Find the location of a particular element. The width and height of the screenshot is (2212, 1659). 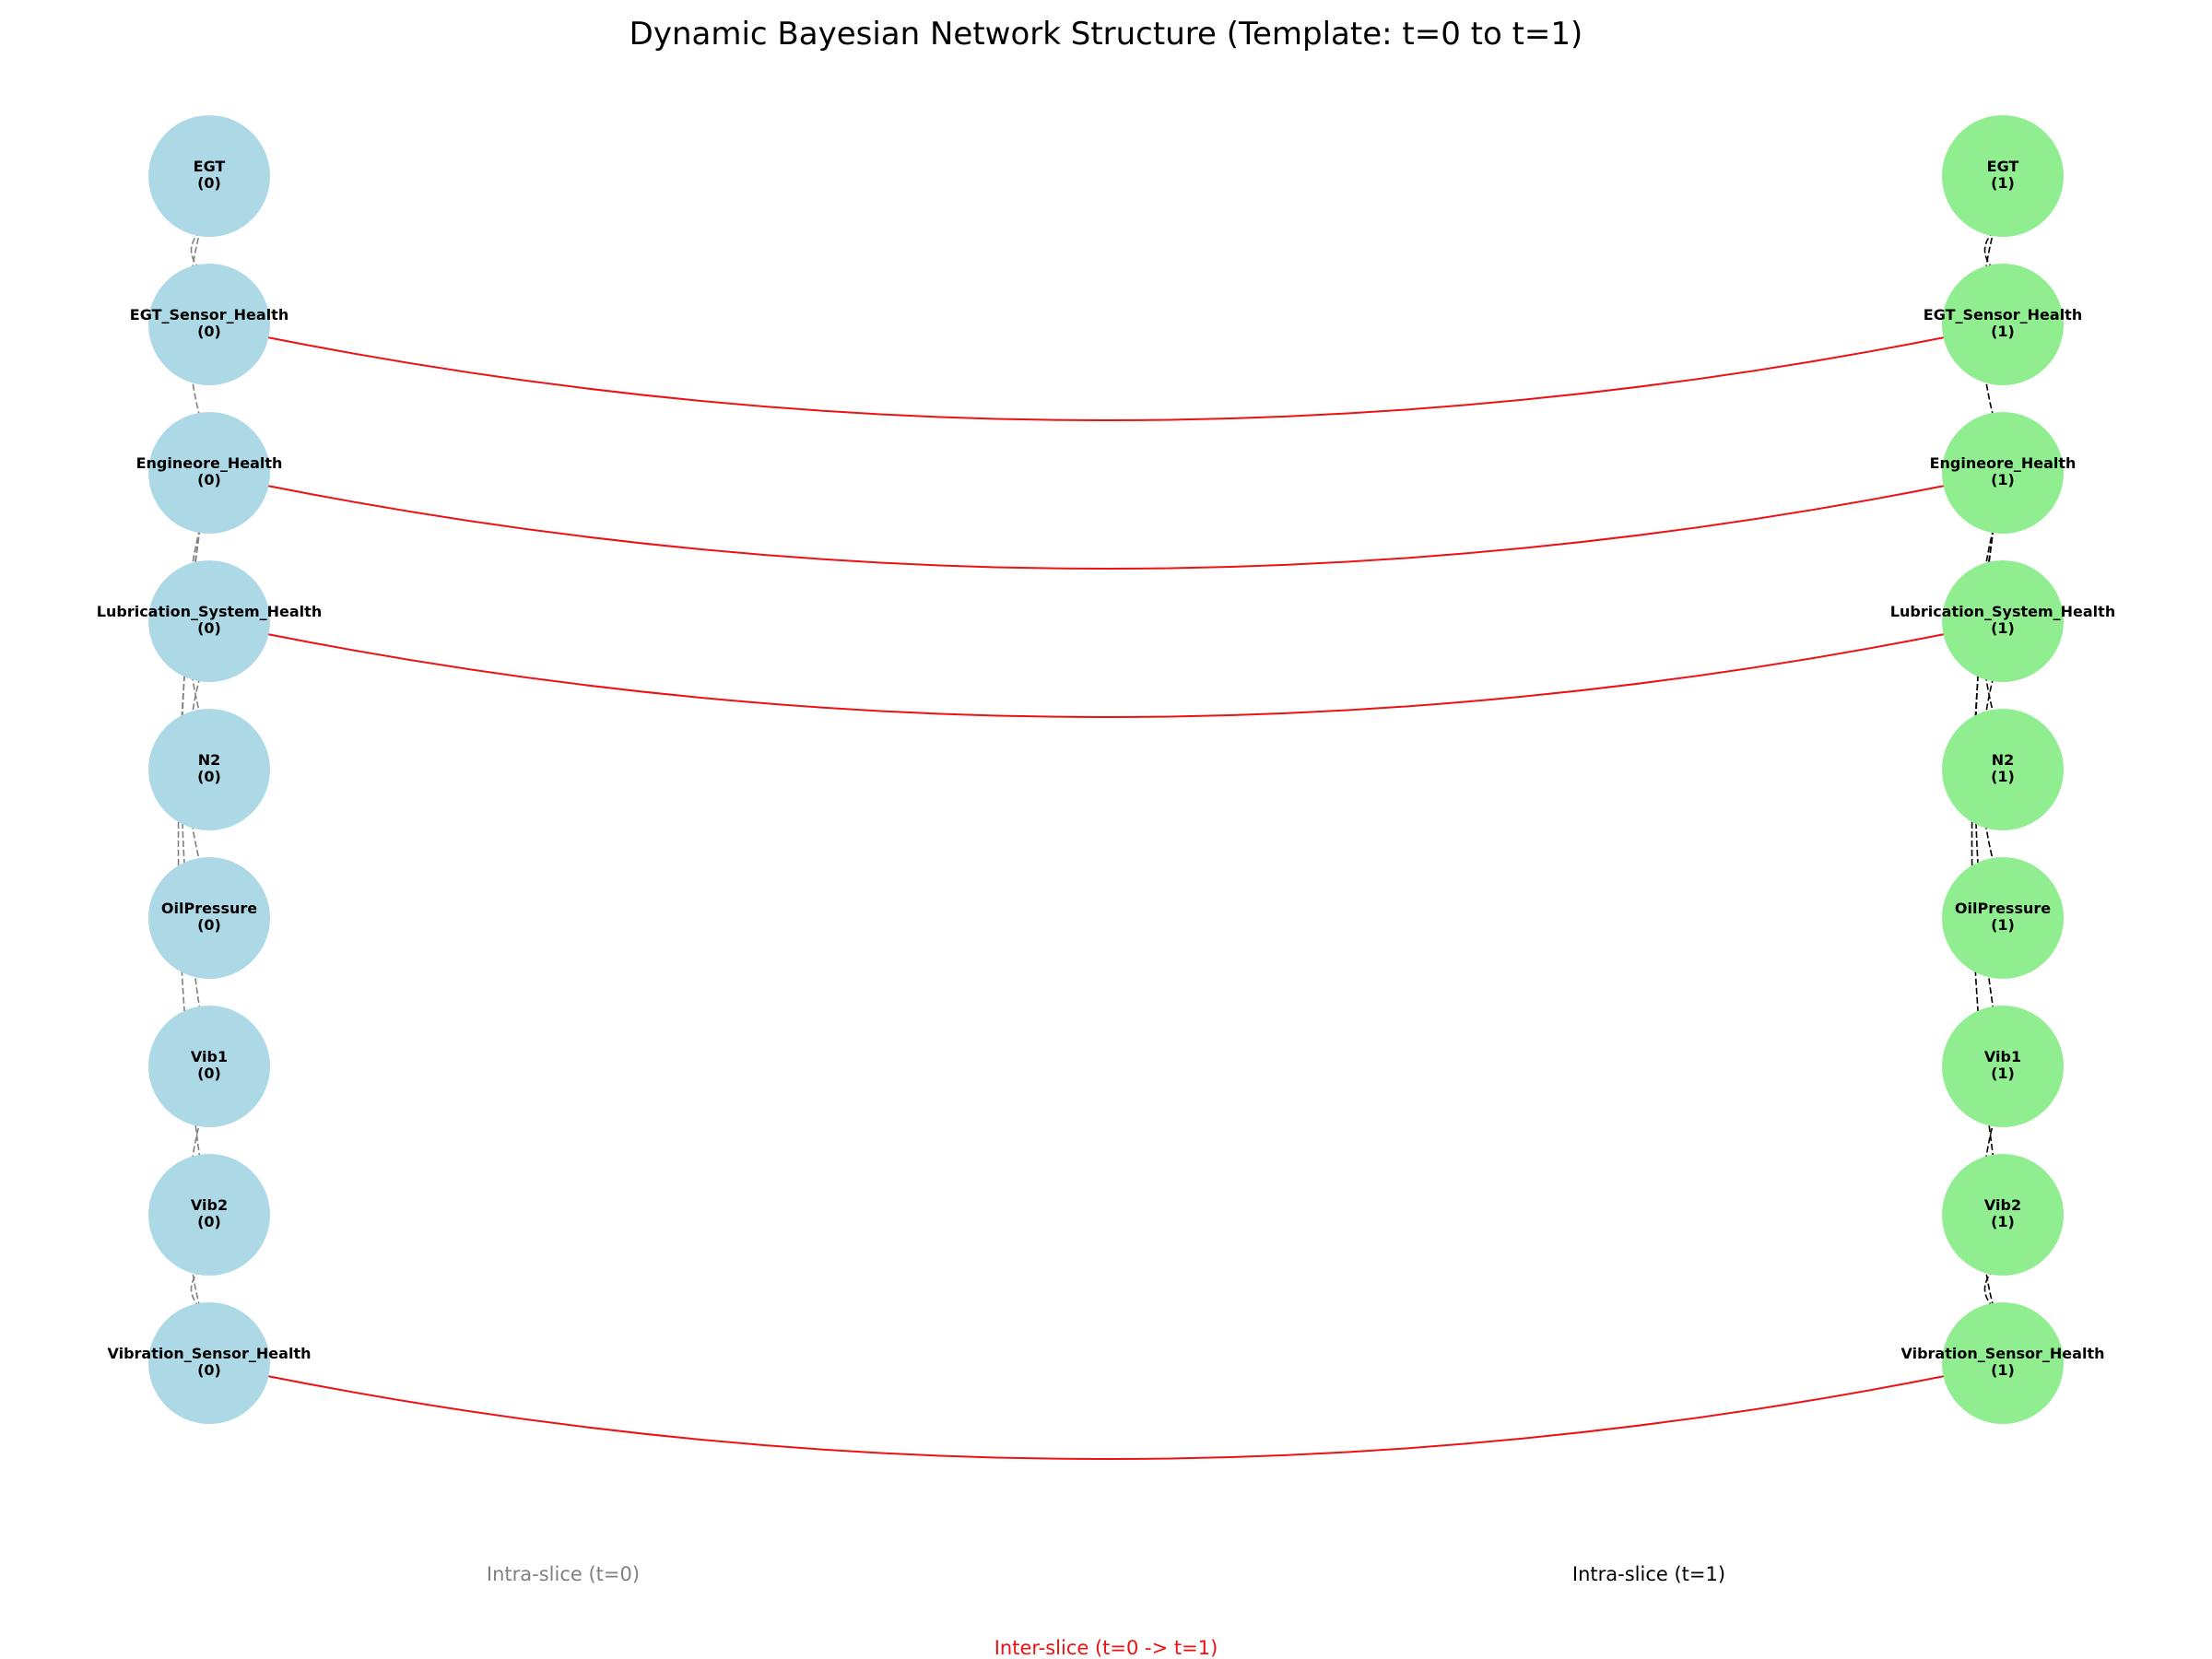

legend-inter-slice: Inter-slice (t=0 -> t=1) is located at coordinates (1106, 1648).